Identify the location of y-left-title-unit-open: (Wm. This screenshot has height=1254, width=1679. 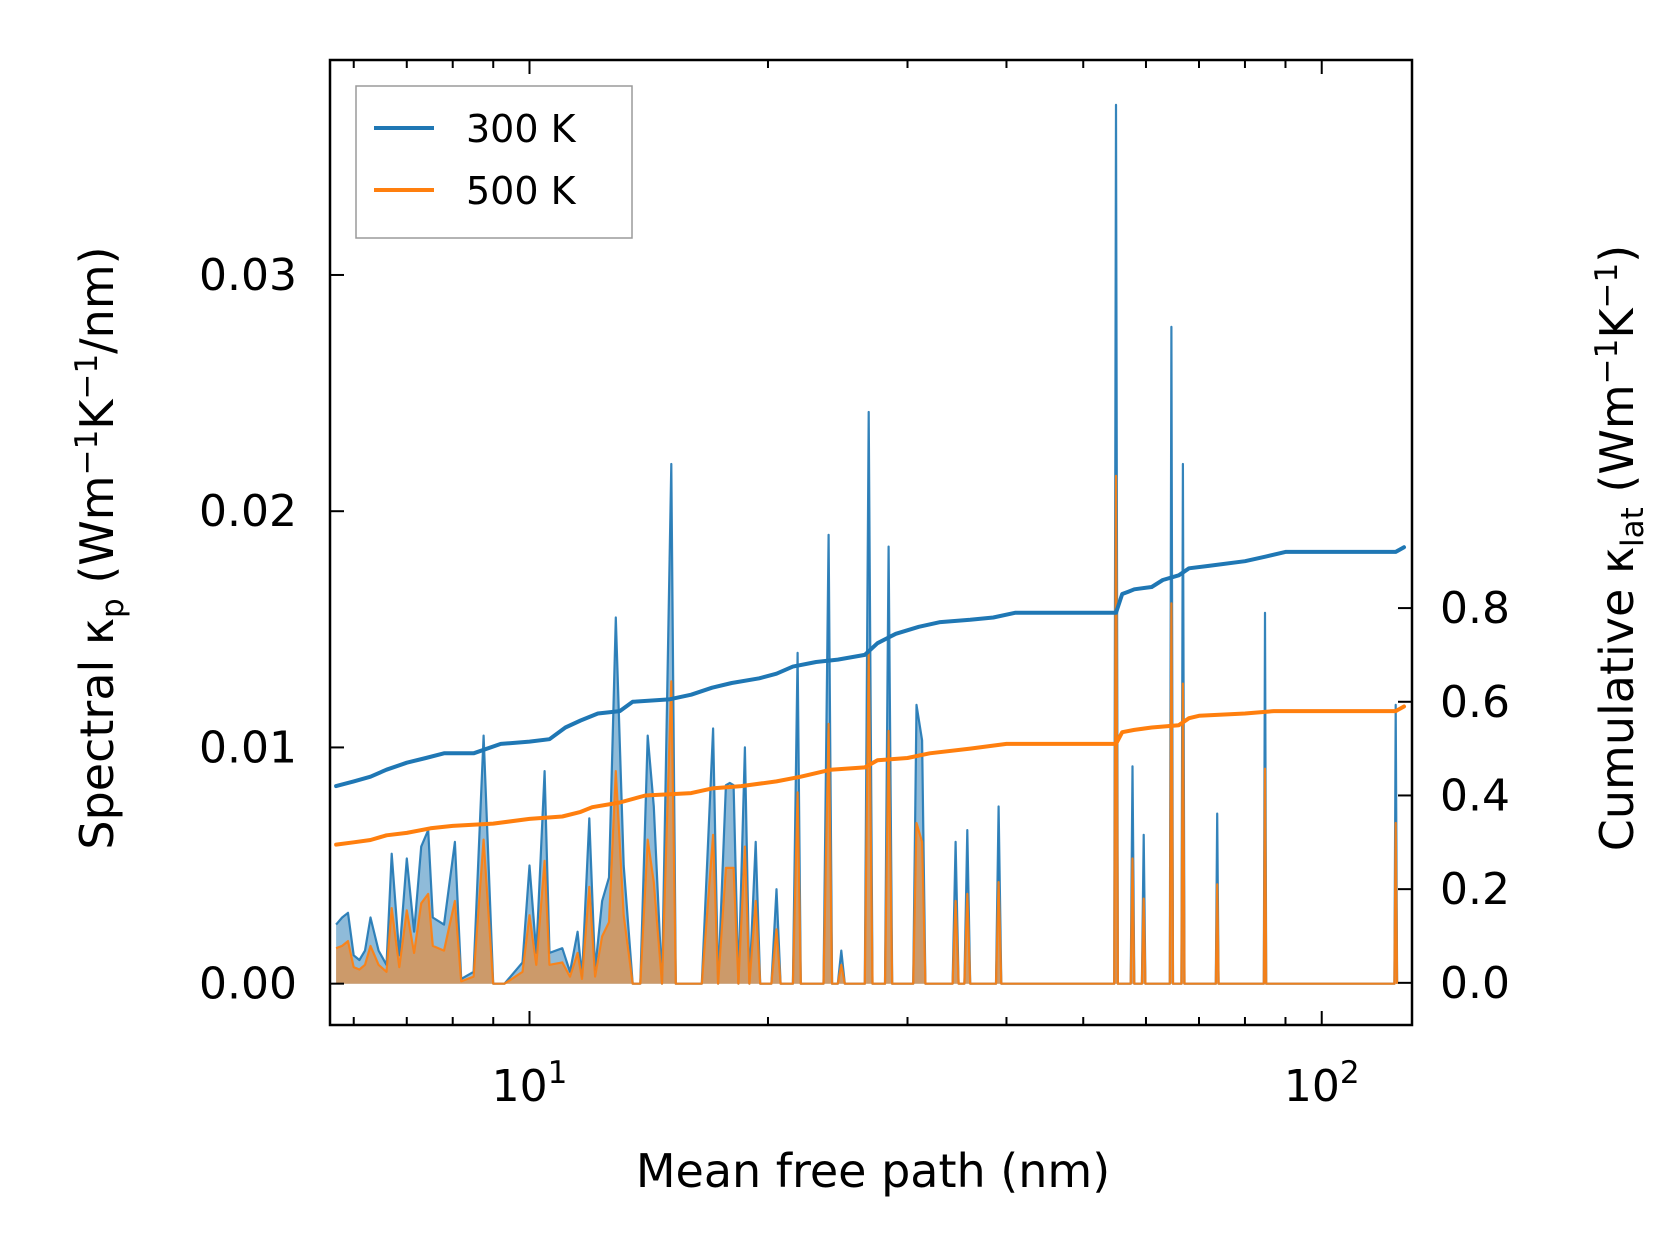
(97, 536).